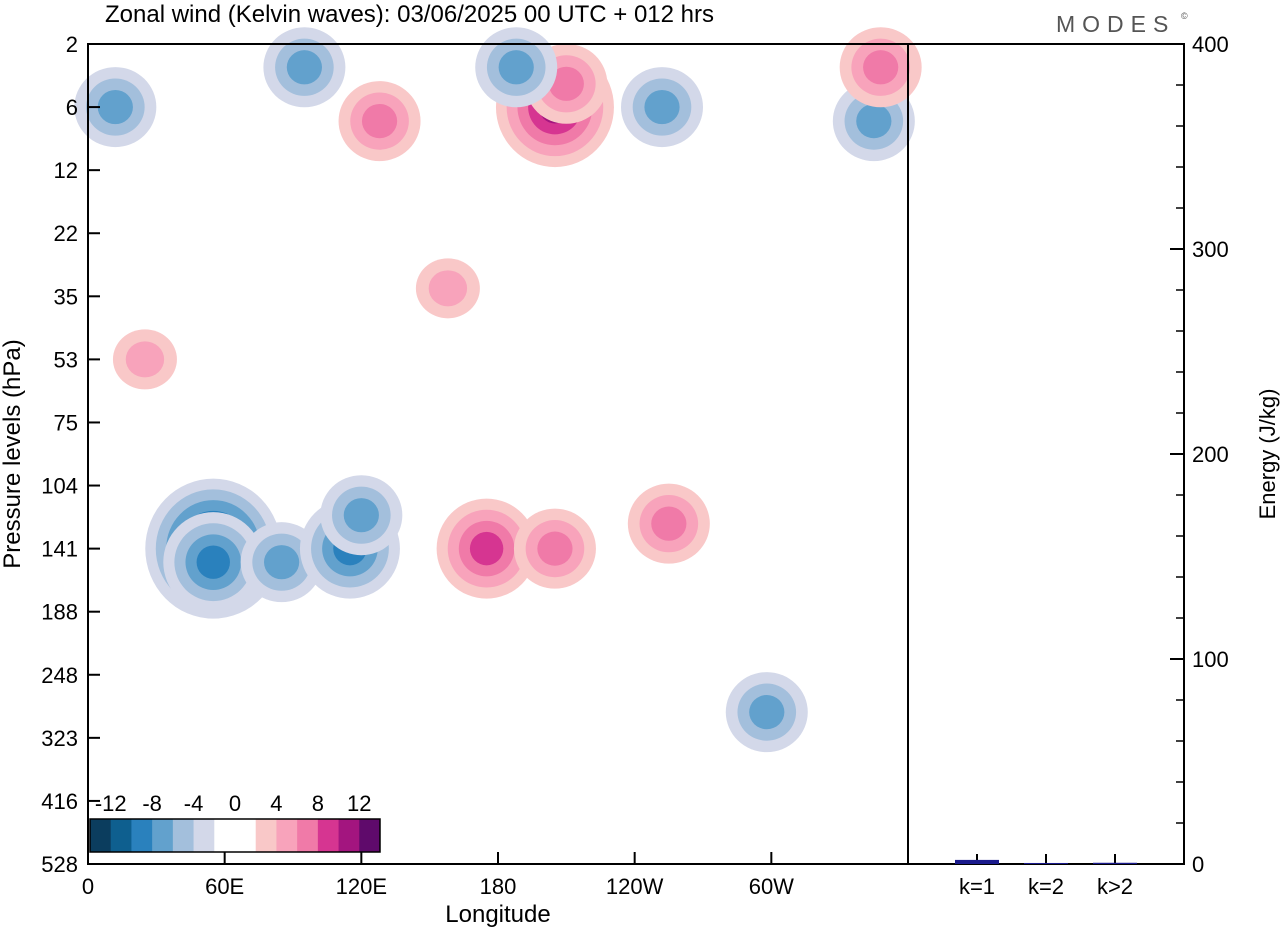 Image resolution: width=1280 pixels, height=930 pixels. What do you see at coordinates (498, 886) in the screenshot?
I see `x-tick-label: 180` at bounding box center [498, 886].